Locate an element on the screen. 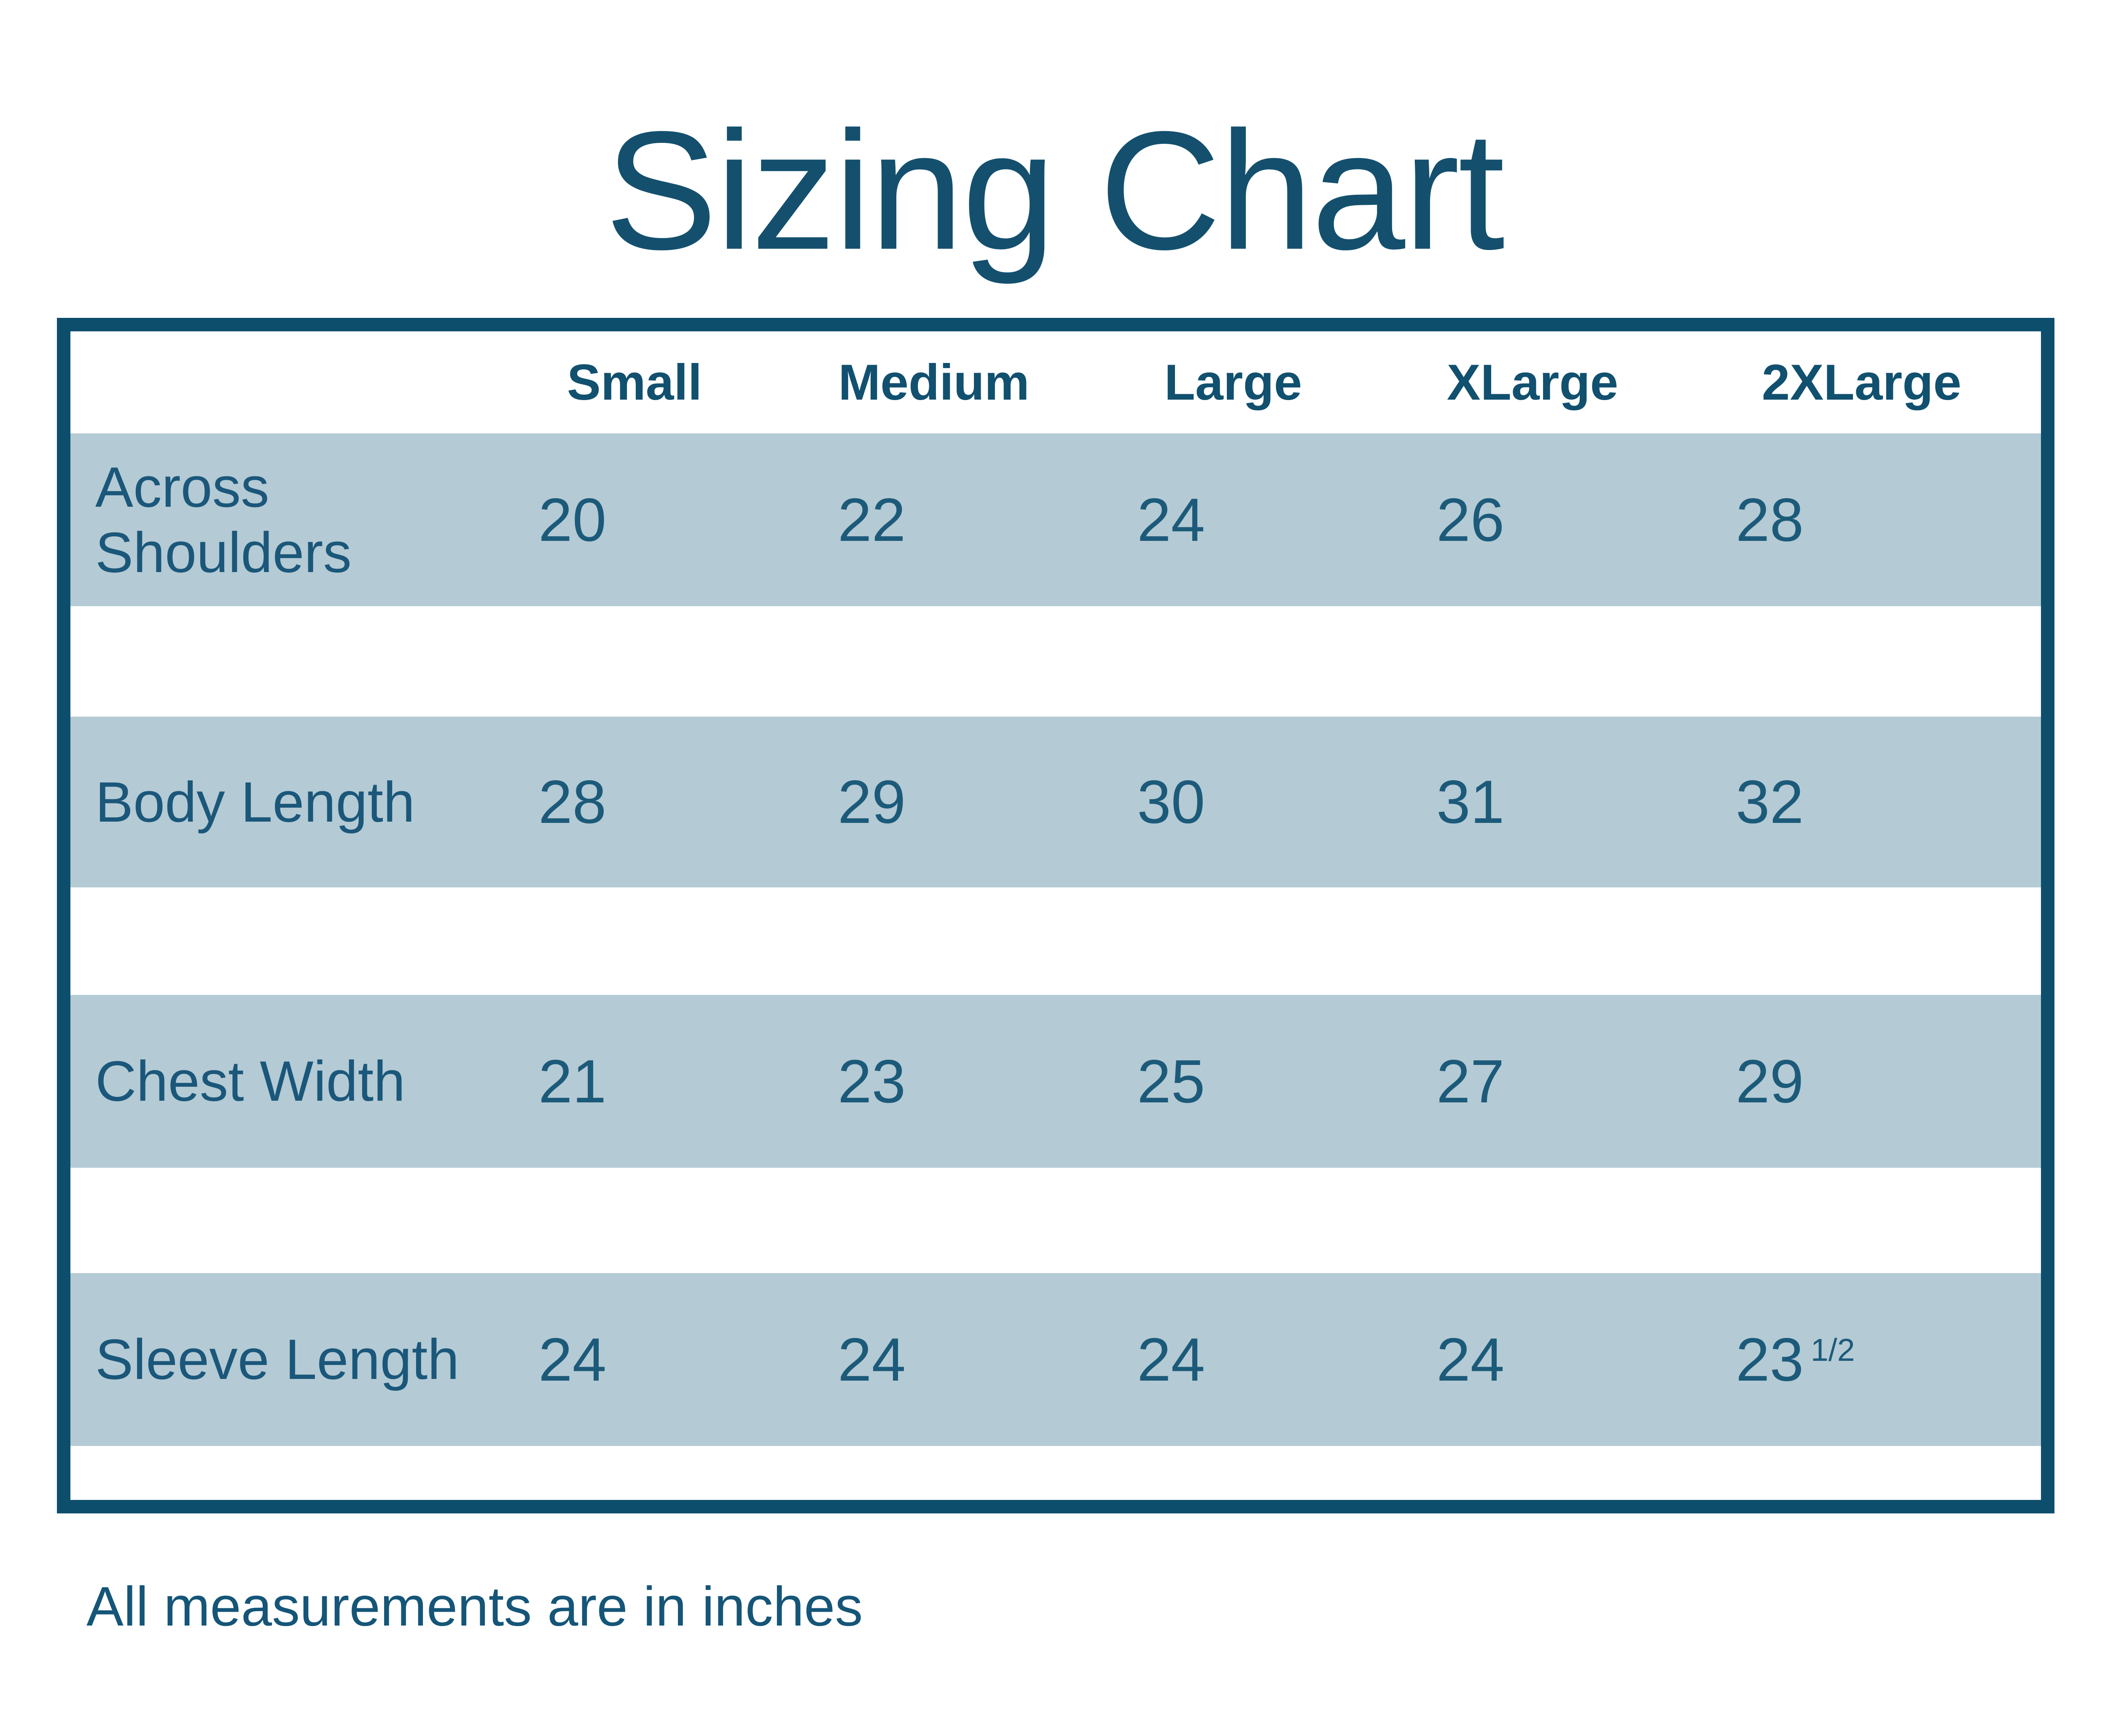  page-title: Sizing Chart is located at coordinates (1055, 190).